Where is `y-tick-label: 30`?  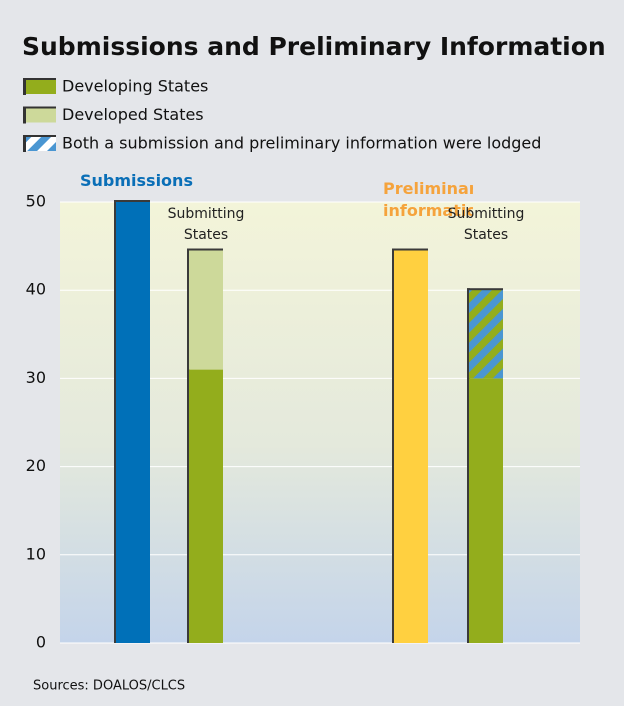
y-tick-label: 30 is located at coordinates (36, 377).